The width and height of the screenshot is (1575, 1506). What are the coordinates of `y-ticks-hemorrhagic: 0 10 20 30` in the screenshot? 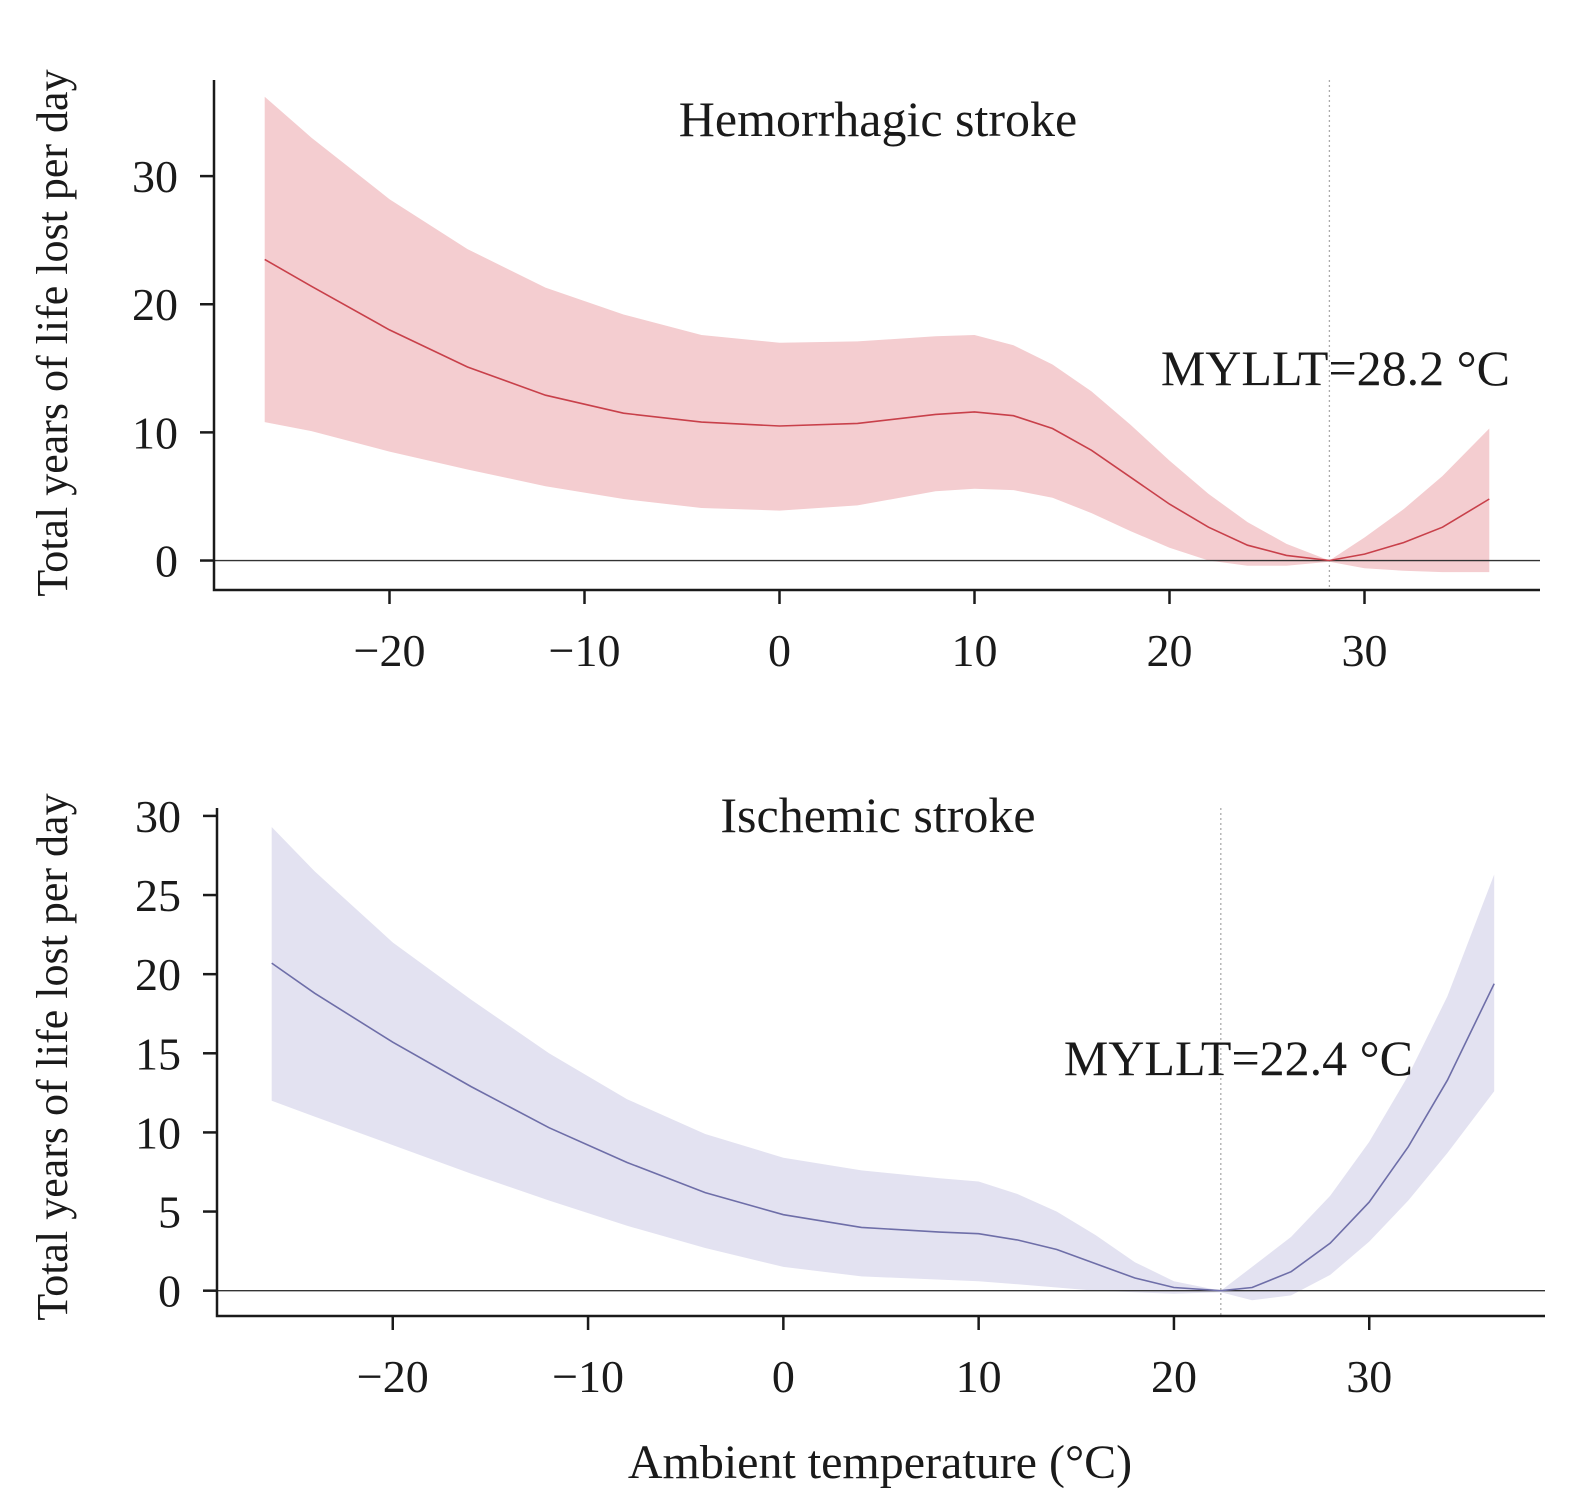 It's located at (173, 369).